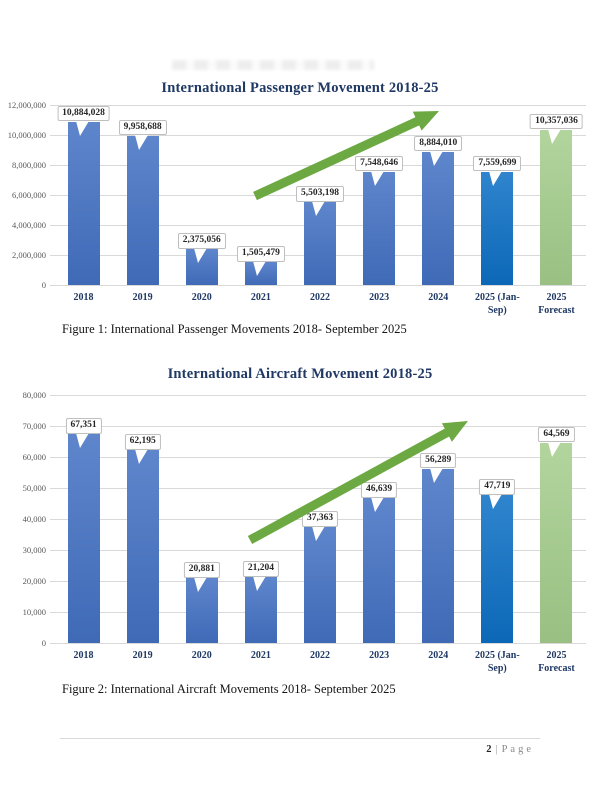  I want to click on passenger-chart-title: International Passenger Movement 2018-25, so click(300, 88).